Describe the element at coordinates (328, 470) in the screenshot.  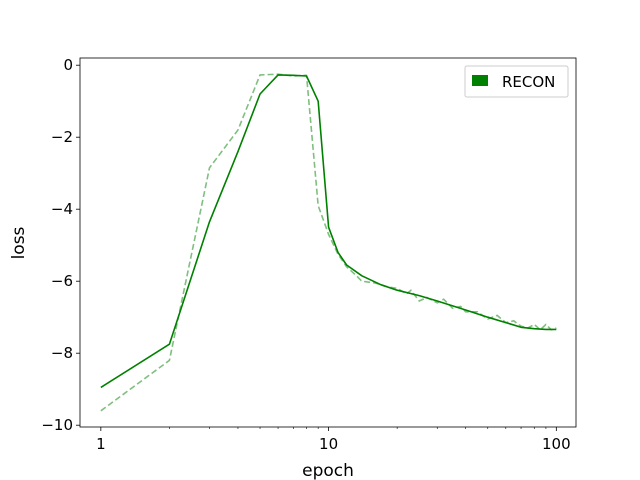
I see `x-axis-label: epoch` at that location.